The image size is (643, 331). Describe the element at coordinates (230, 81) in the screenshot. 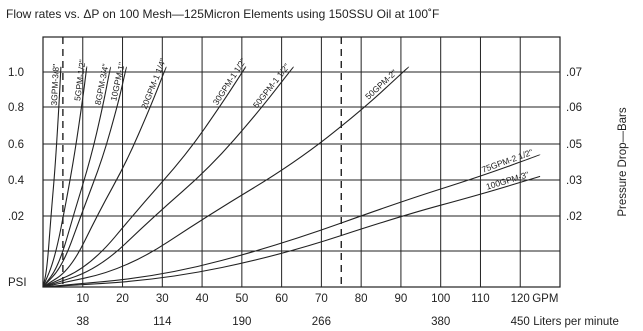

I see `series-label: 30GPM-1 1/2"` at that location.